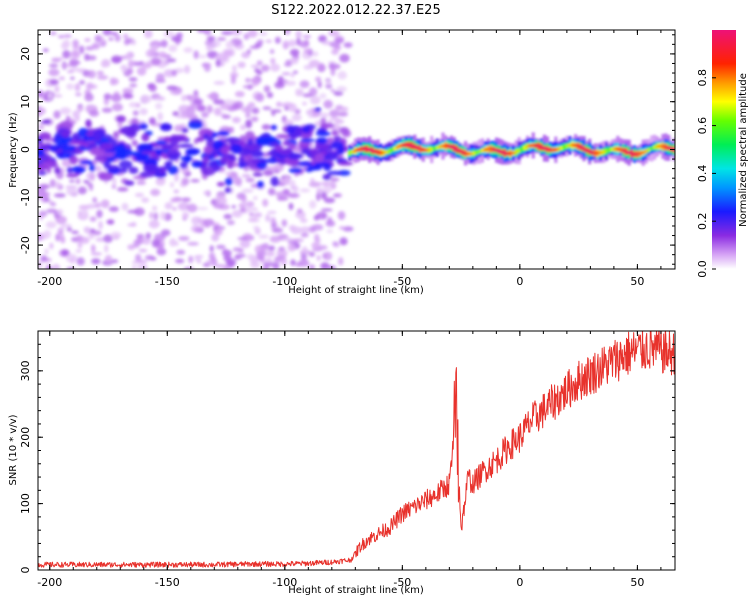 The width and height of the screenshot is (750, 600). Describe the element at coordinates (49, 281) in the screenshot. I see `spectrogram-x-tick-label: -200` at that location.